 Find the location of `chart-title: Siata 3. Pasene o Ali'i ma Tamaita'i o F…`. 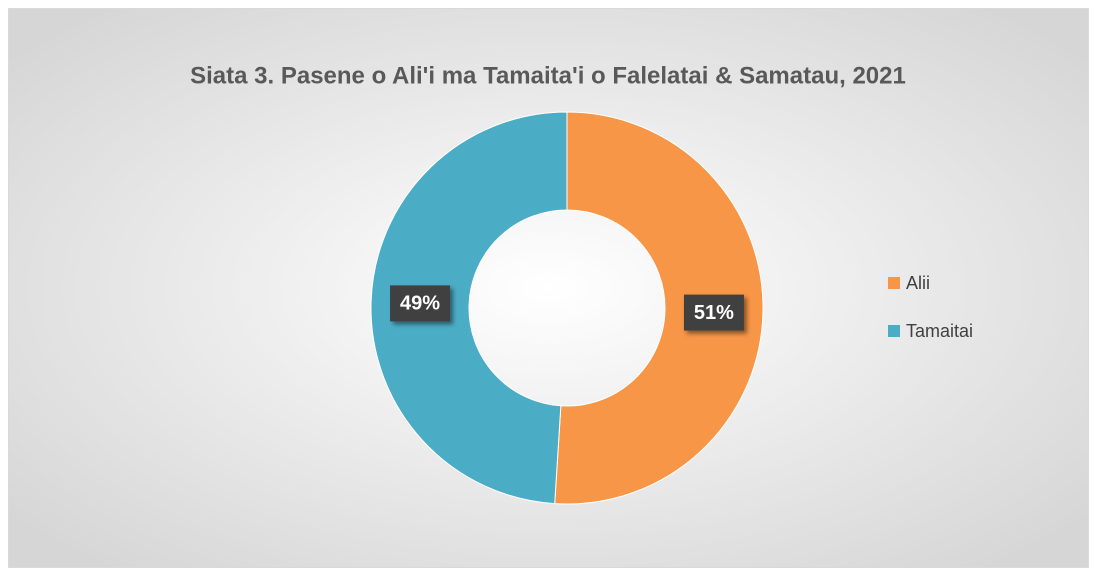

chart-title: Siata 3. Pasene o Ali'i ma Tamaita'i o F… is located at coordinates (548, 75).